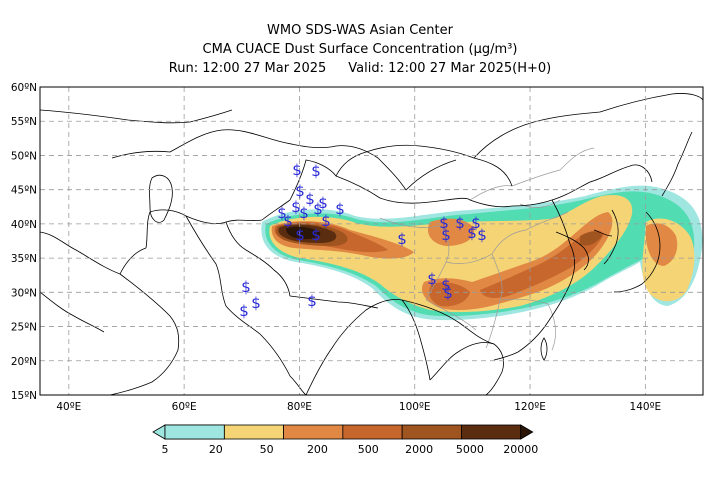  I want to click on lat-label: 40ºN, so click(24, 225).